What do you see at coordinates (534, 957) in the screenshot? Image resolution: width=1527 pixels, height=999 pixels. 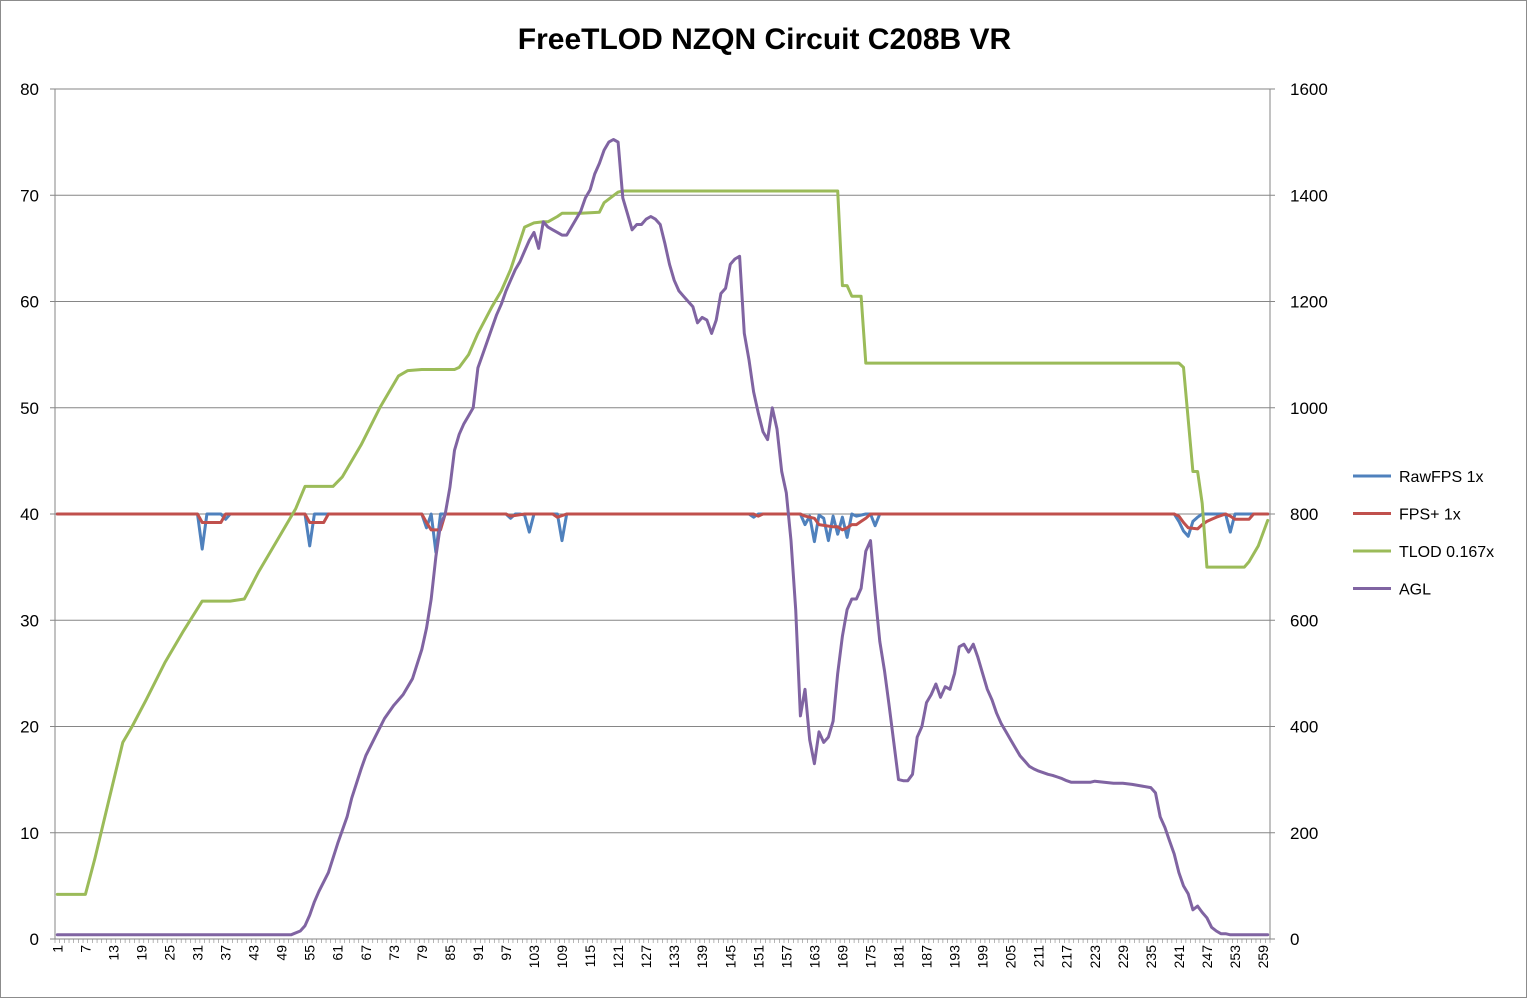 I see `x-tick-label: 103` at bounding box center [534, 957].